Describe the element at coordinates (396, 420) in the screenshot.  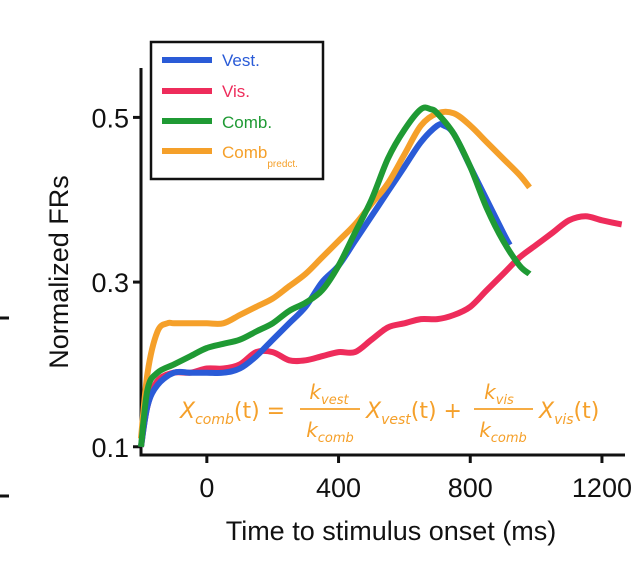
I see `eq-term1-sub: vest` at that location.